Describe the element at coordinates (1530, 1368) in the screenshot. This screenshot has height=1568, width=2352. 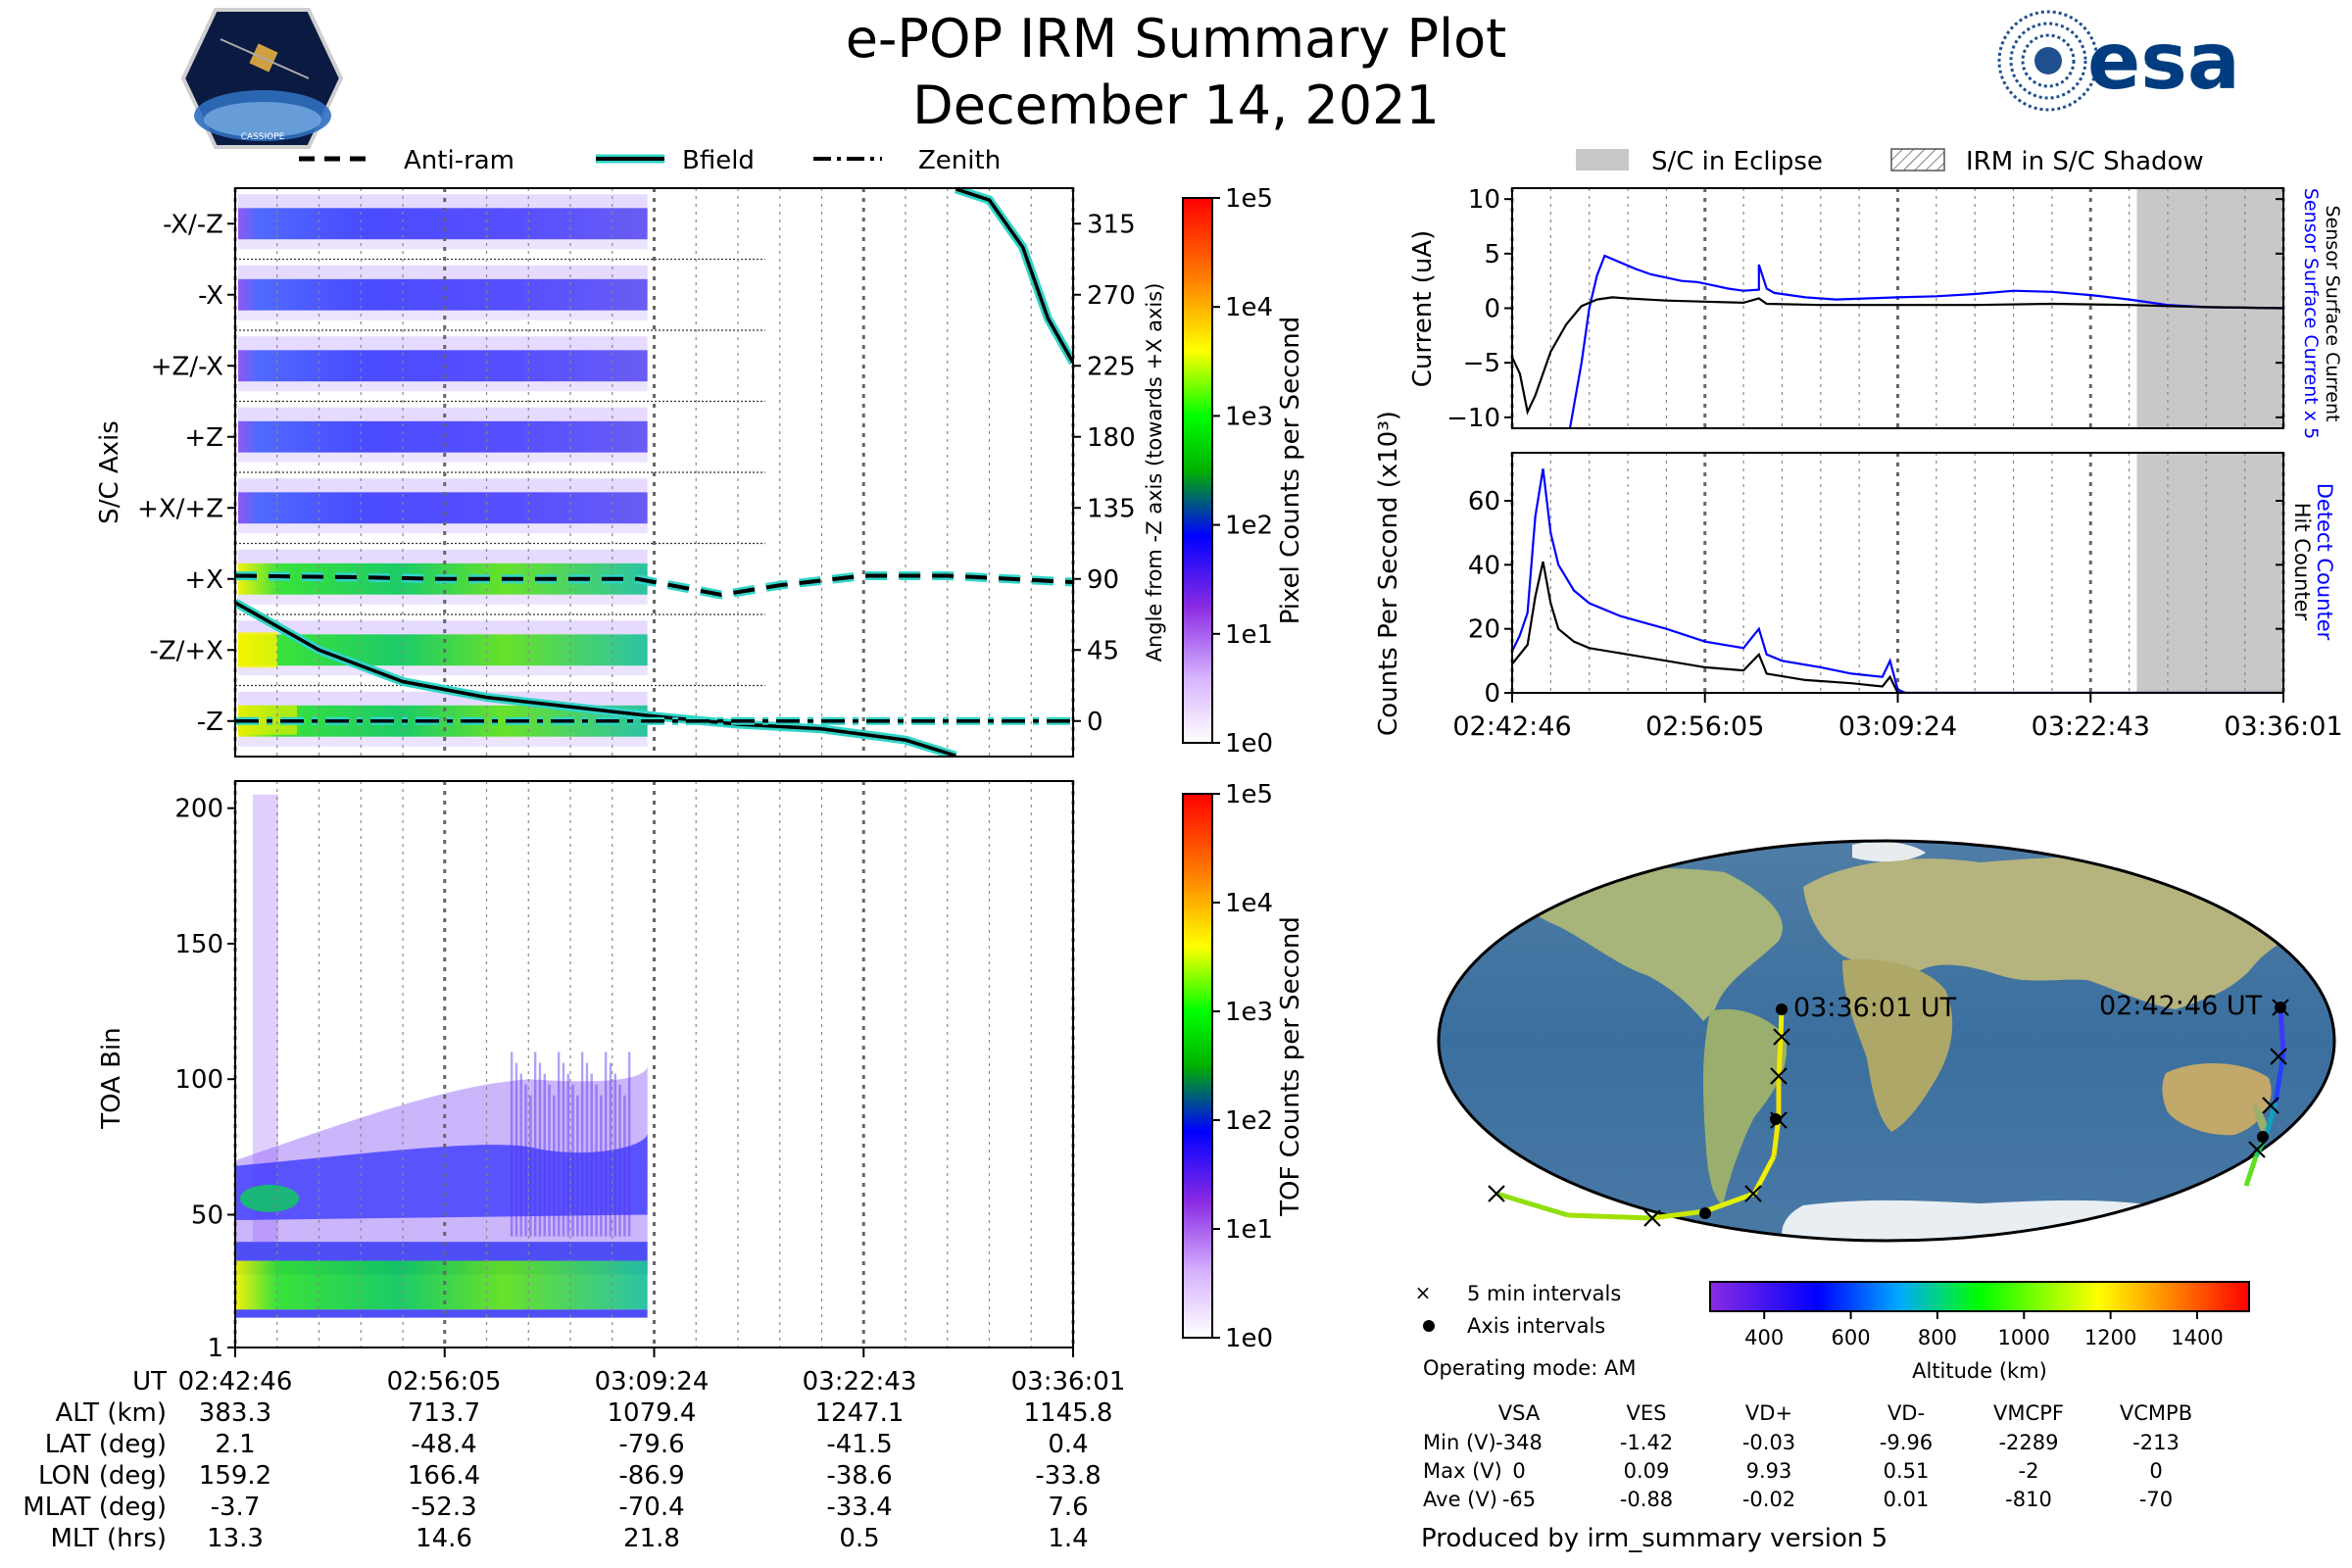
I see `operating-mode: Operating mode: AM` at that location.